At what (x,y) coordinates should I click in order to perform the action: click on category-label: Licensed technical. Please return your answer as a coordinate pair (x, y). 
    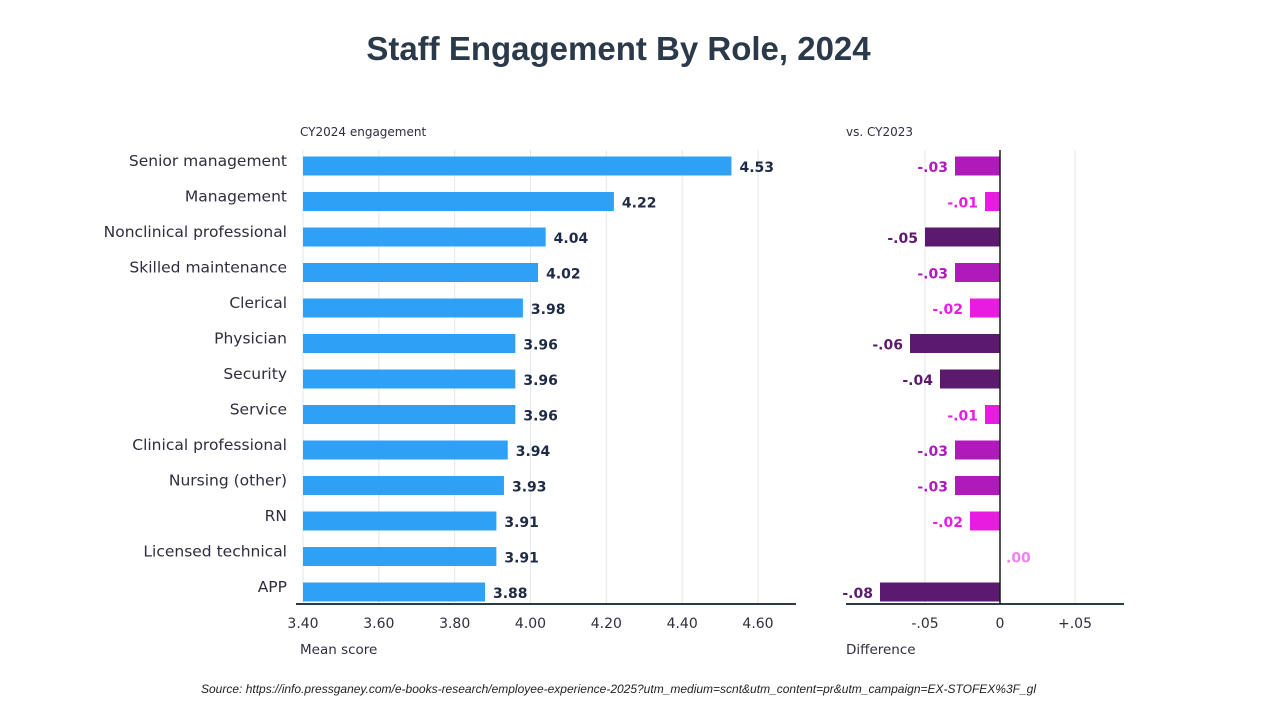
    Looking at the image, I should click on (215, 552).